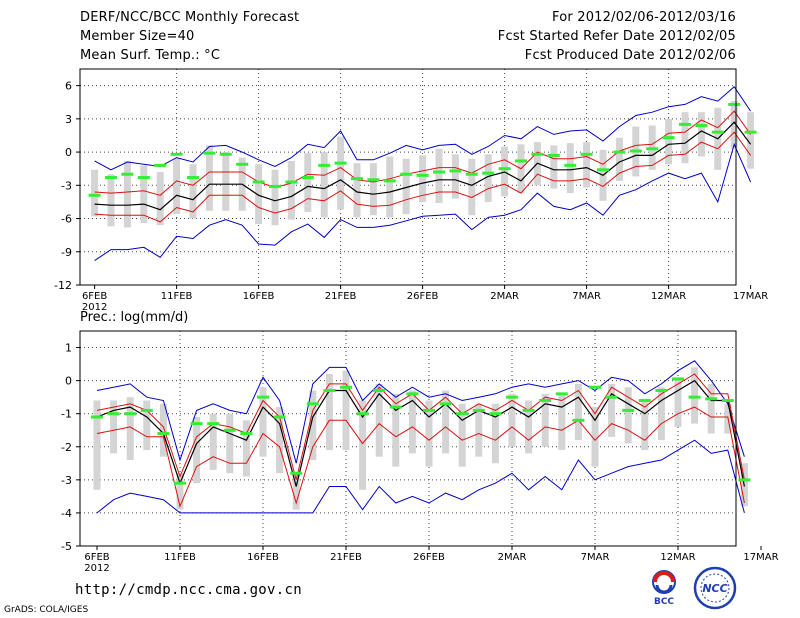 This screenshot has width=800, height=618. I want to click on x-tick-label: 21FEB, so click(346, 557).